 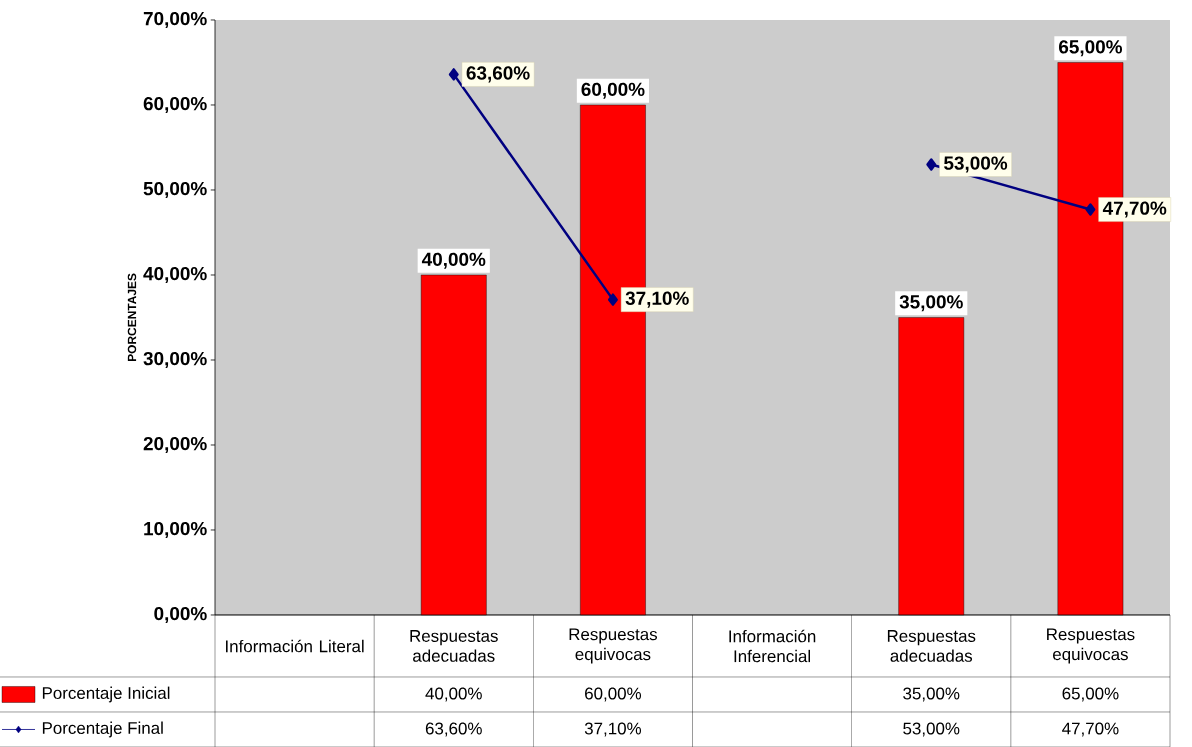 What do you see at coordinates (453, 260) in the screenshot?
I see `text: 40,00%` at bounding box center [453, 260].